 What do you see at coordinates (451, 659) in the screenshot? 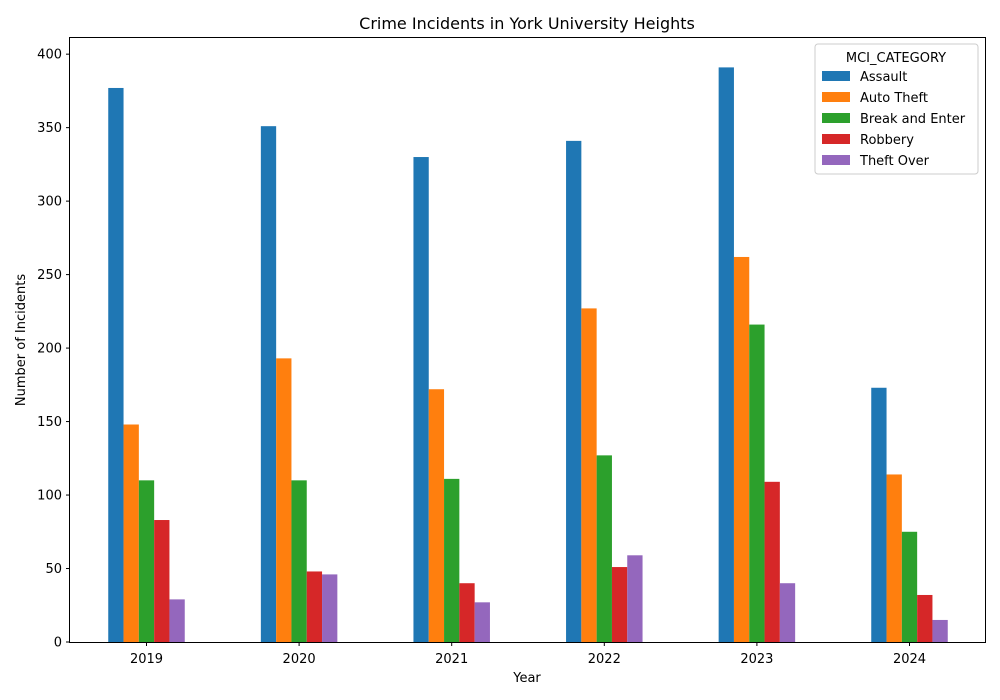
I see `x-tick-label: 2021` at bounding box center [451, 659].